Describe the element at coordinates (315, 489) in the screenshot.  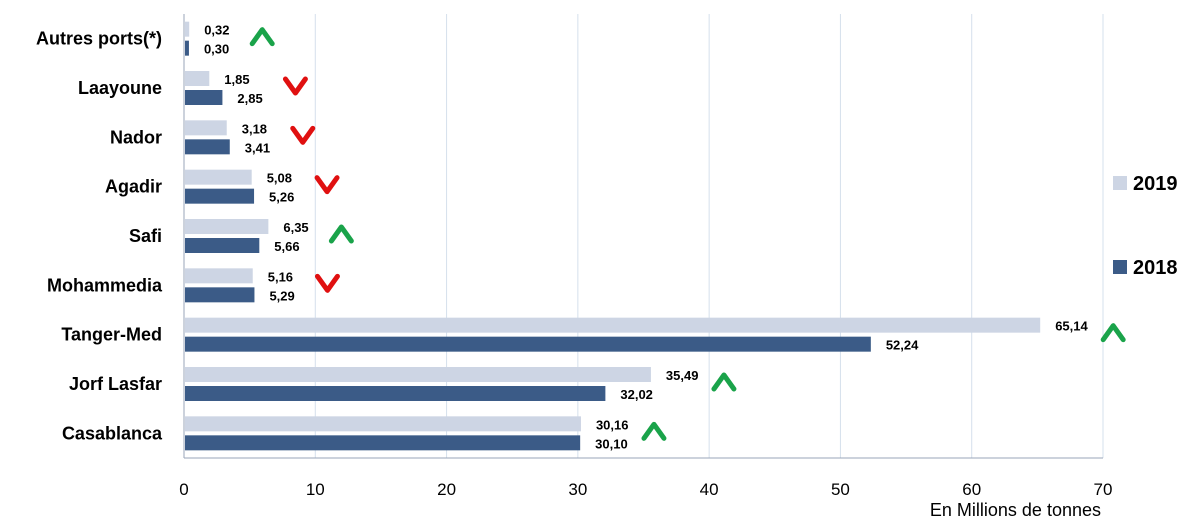
I see `x-tick-label: 10` at that location.